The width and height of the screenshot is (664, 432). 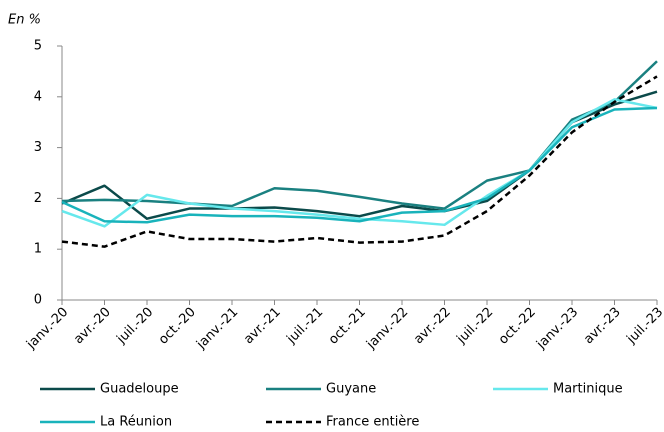 I want to click on x-tick-label: oct.-20, so click(x=177, y=326).